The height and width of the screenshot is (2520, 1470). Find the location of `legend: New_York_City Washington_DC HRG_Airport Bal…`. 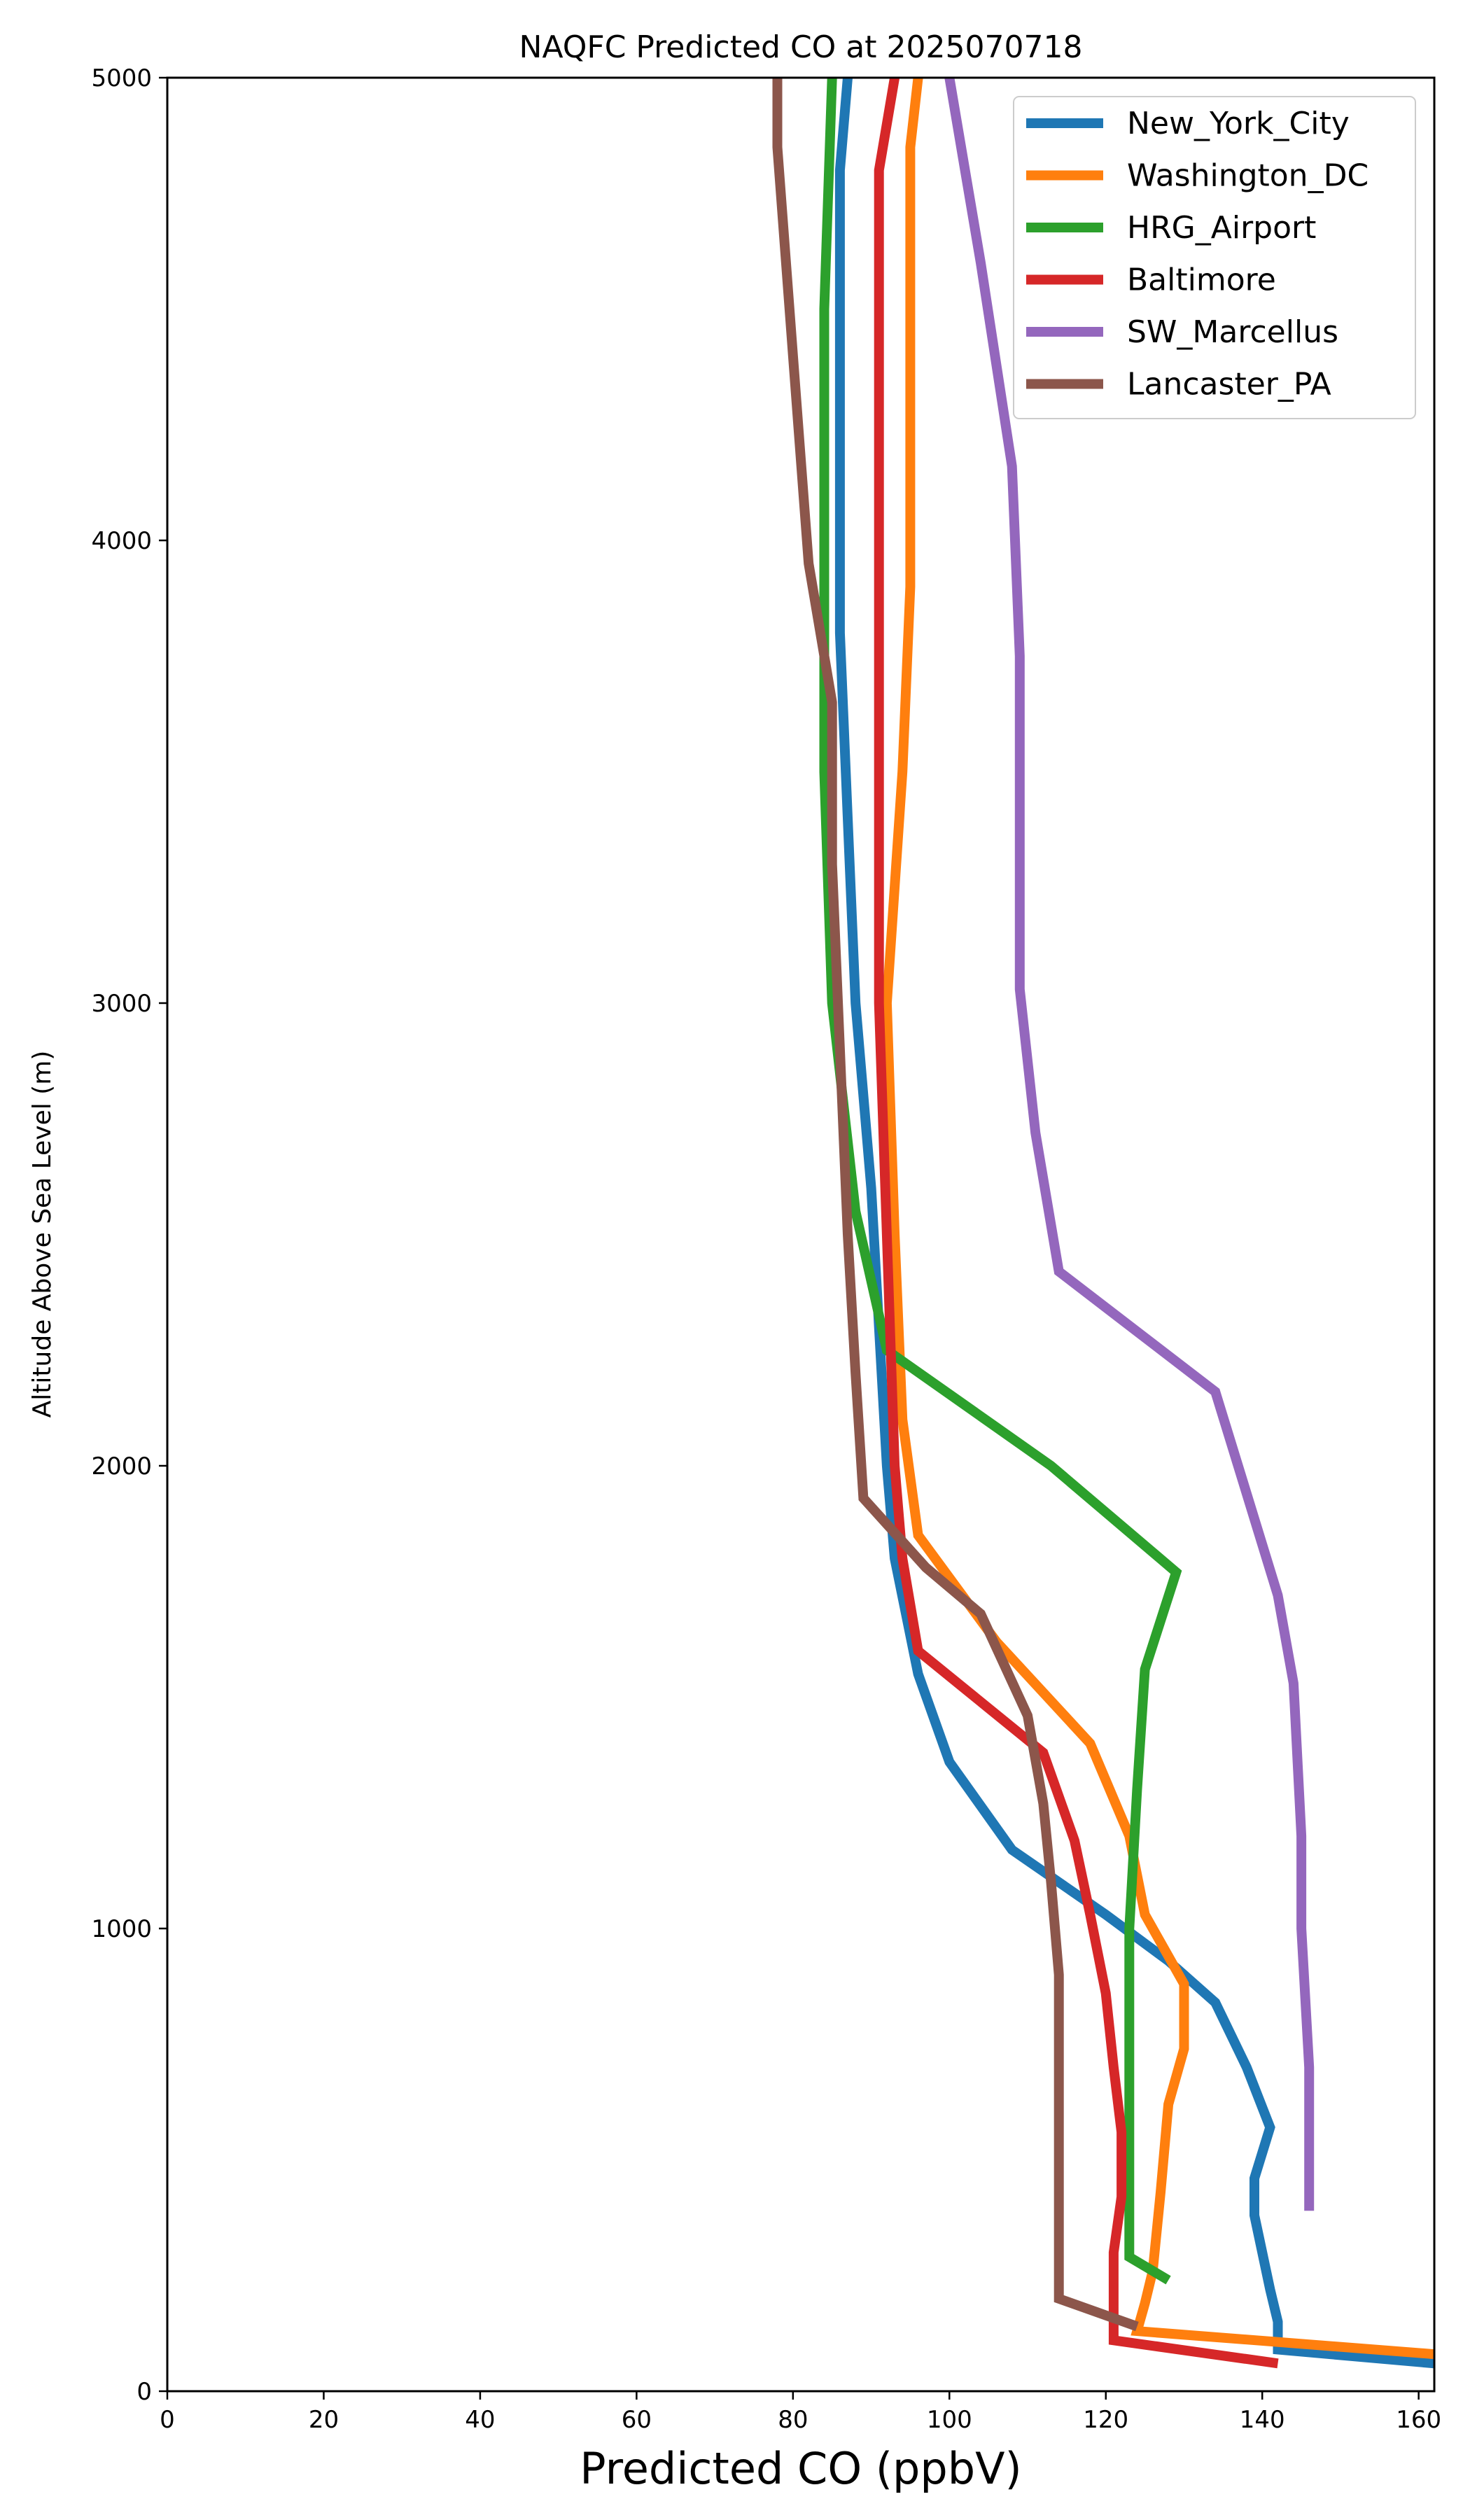

legend: New_York_City Washington_DC HRG_Airport Bal… is located at coordinates (1214, 257).